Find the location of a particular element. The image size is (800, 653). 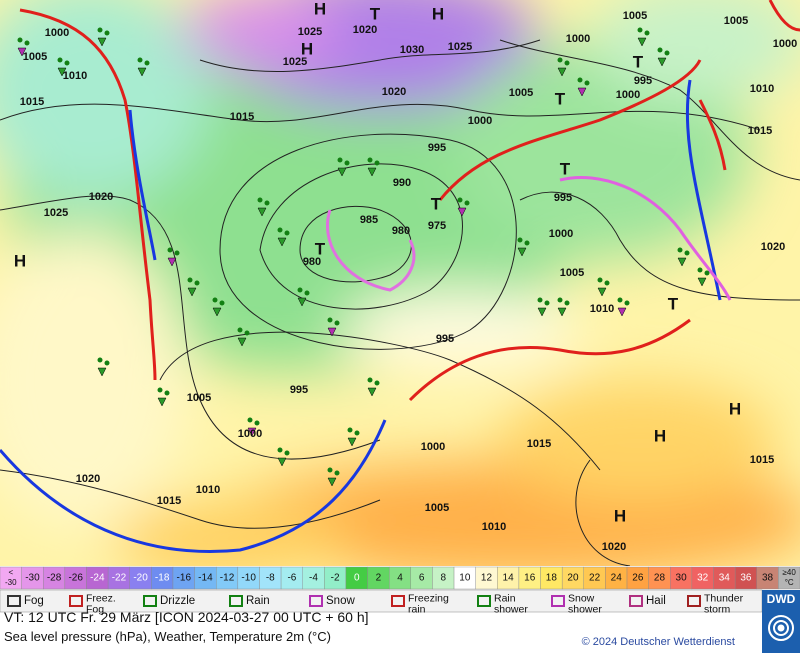

temperature-cell-label: 2 is located at coordinates (379, 578).